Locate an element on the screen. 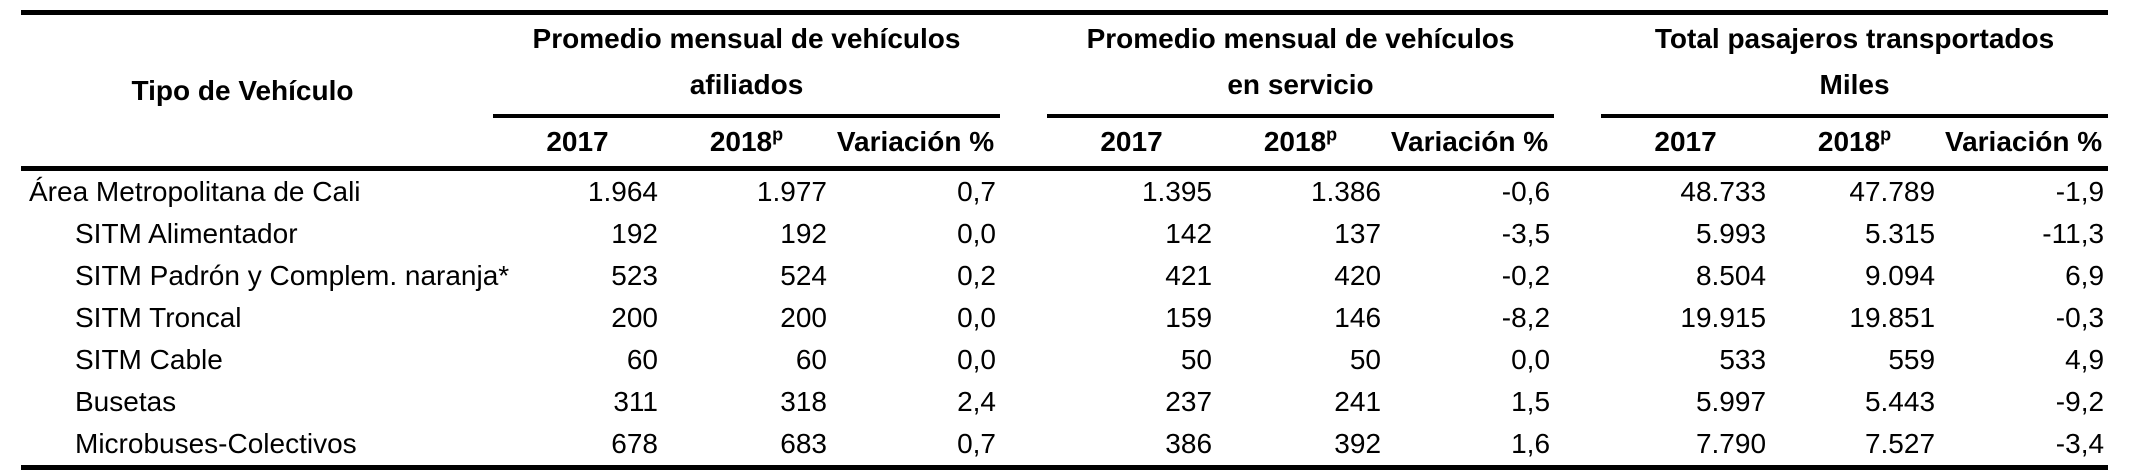 The height and width of the screenshot is (470, 2129). group-title-line2: en servicio is located at coordinates (1300, 84).